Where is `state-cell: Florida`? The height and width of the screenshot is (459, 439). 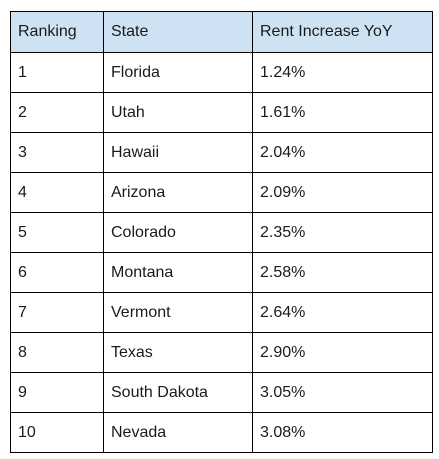
state-cell: Florida is located at coordinates (178, 72).